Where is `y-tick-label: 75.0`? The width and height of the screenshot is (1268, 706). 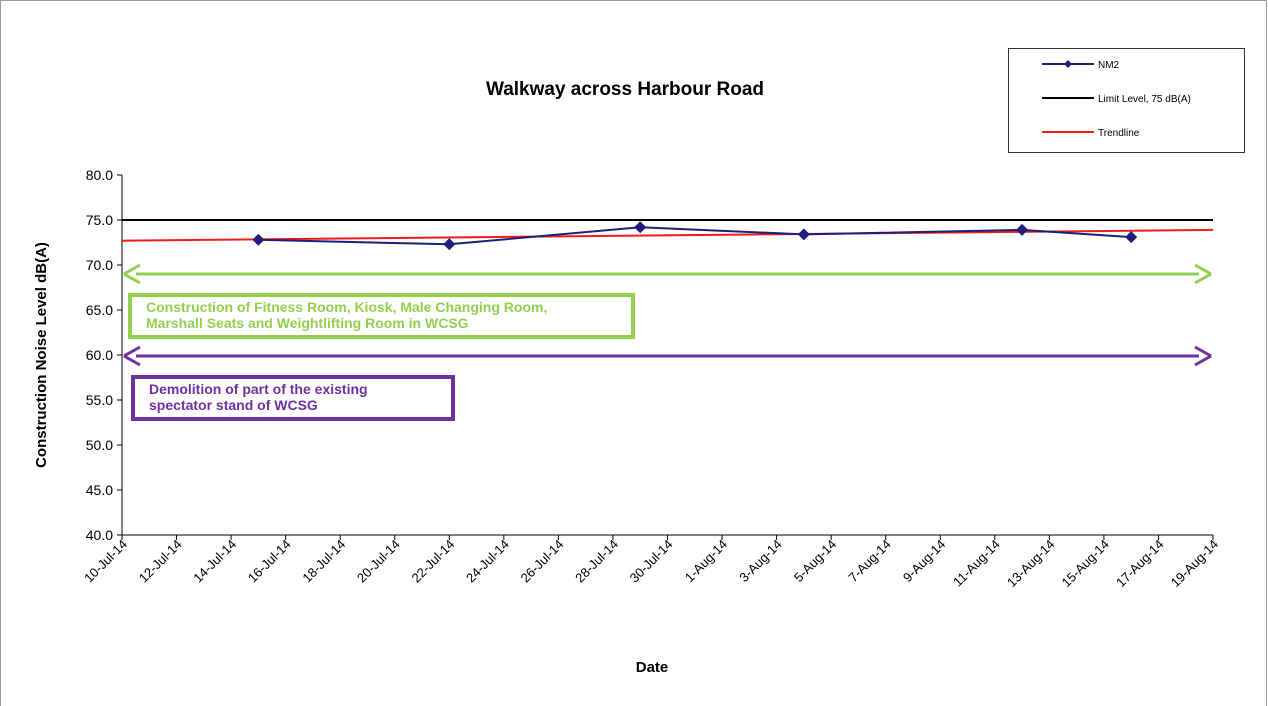
y-tick-label: 75.0 is located at coordinates (99, 220).